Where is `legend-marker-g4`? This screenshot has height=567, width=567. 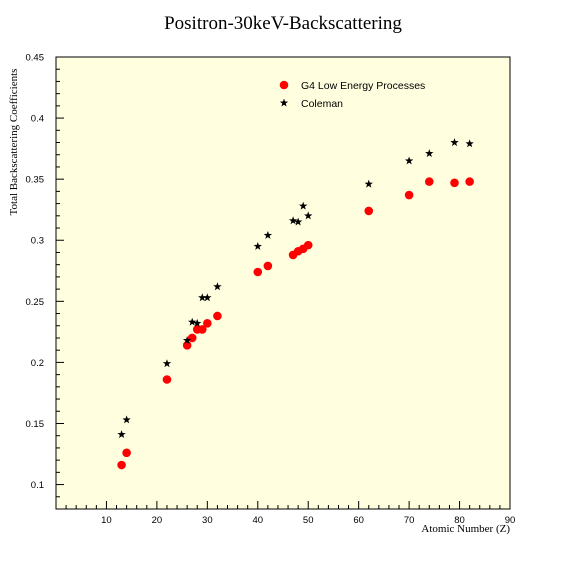
legend-marker-g4 is located at coordinates (284, 85).